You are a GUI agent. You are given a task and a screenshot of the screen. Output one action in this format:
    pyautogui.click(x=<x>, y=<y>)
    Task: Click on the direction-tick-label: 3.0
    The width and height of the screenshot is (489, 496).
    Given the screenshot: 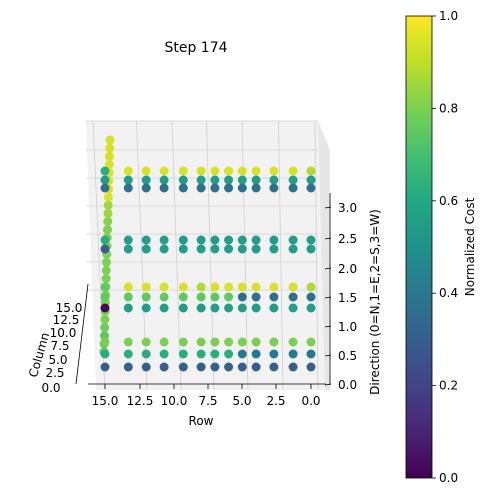 What is the action you would take?
    pyautogui.click(x=347, y=208)
    